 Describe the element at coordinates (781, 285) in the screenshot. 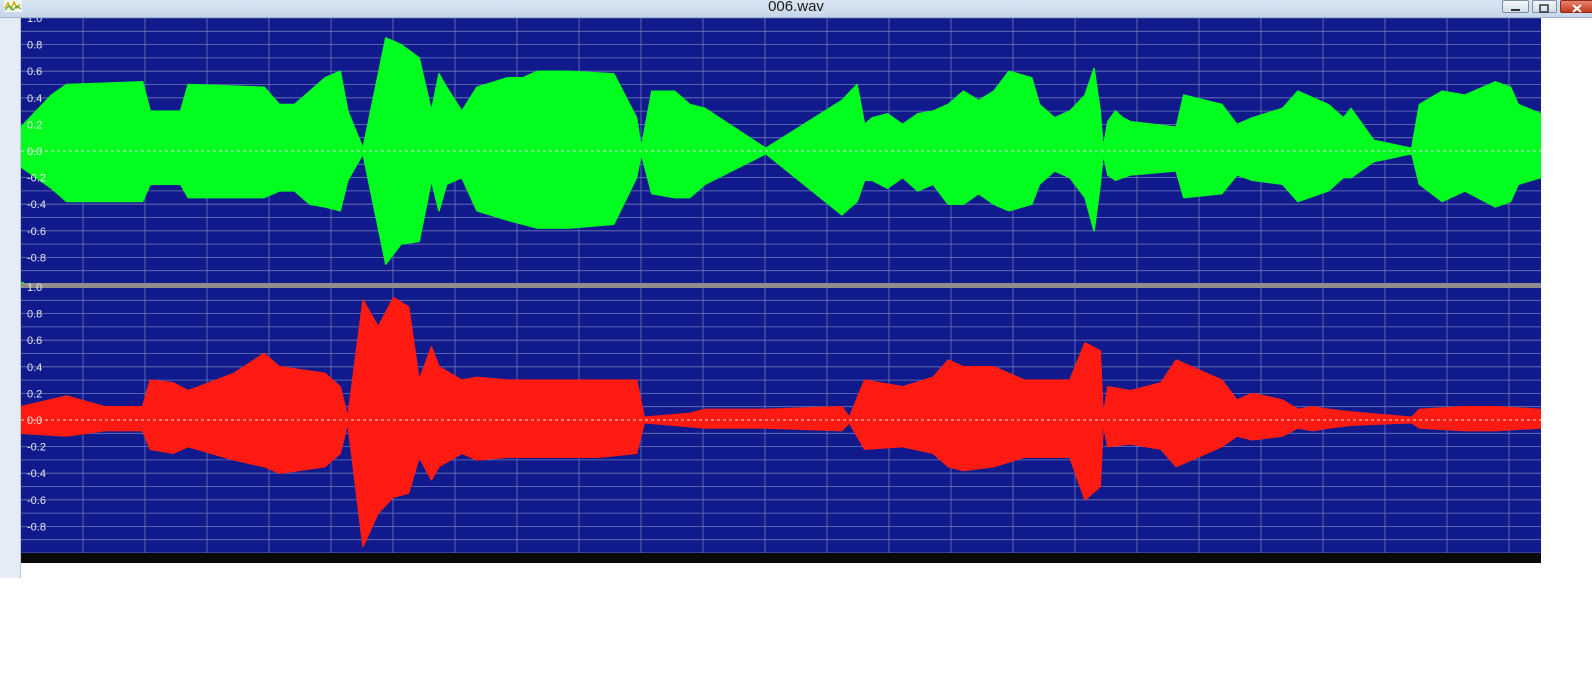

I see `channel-separator` at that location.